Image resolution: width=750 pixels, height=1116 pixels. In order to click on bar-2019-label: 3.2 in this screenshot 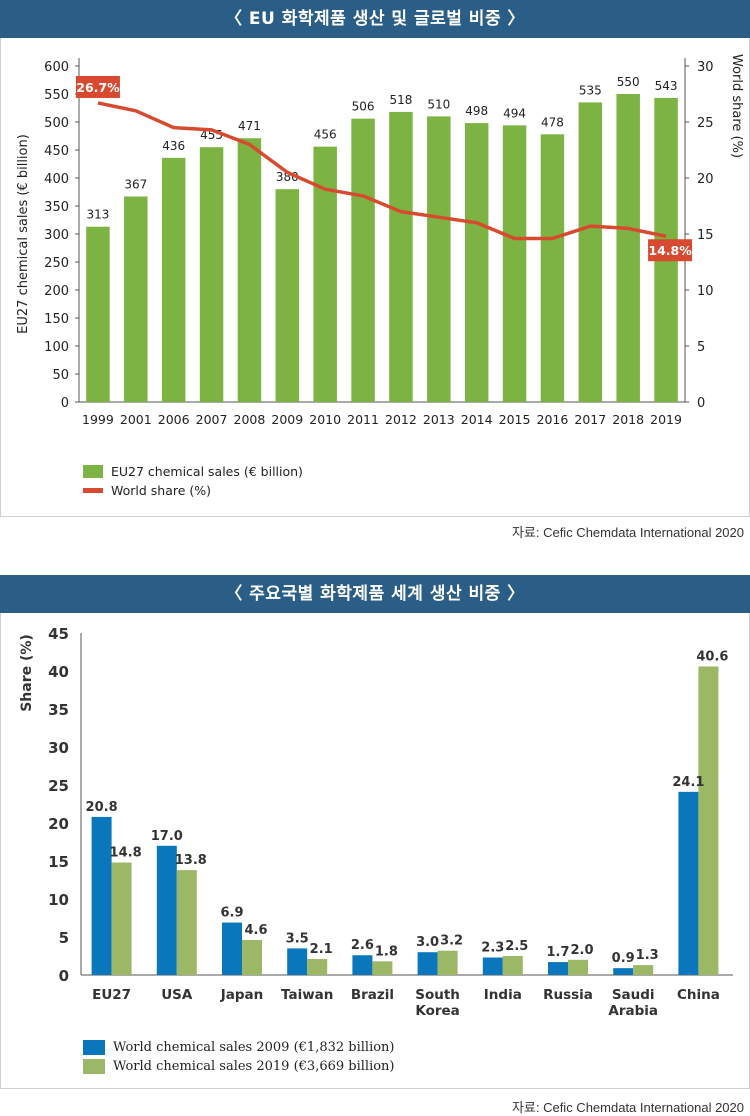, I will do `click(451, 941)`.